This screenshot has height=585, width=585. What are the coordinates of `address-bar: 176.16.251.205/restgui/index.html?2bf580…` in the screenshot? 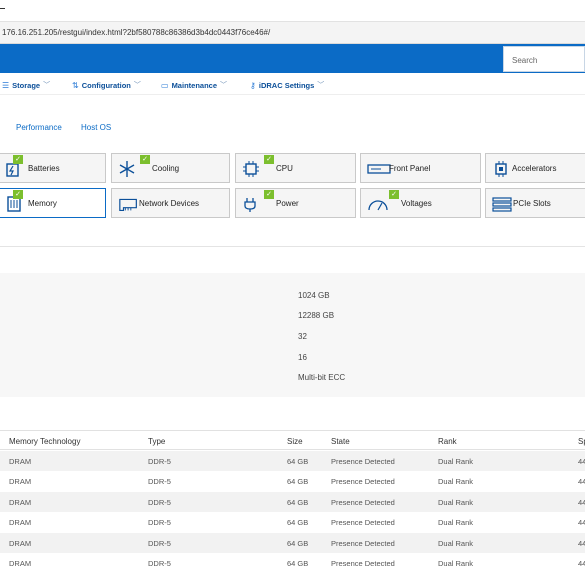 It's located at (292, 33).